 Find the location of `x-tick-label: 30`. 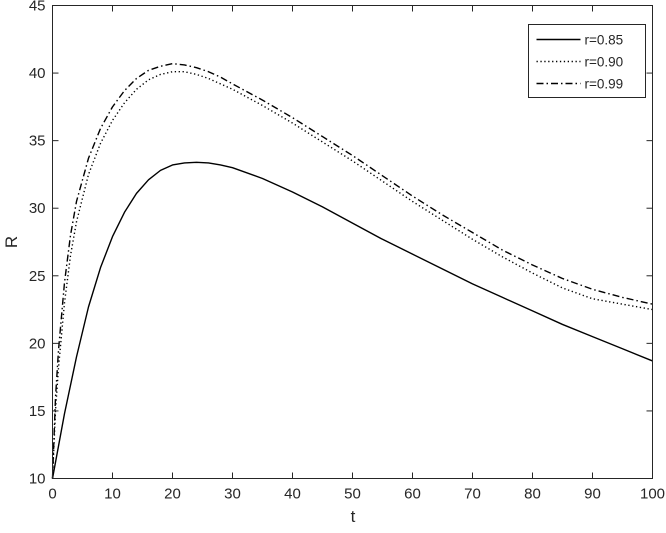

x-tick-label: 30 is located at coordinates (232, 494).